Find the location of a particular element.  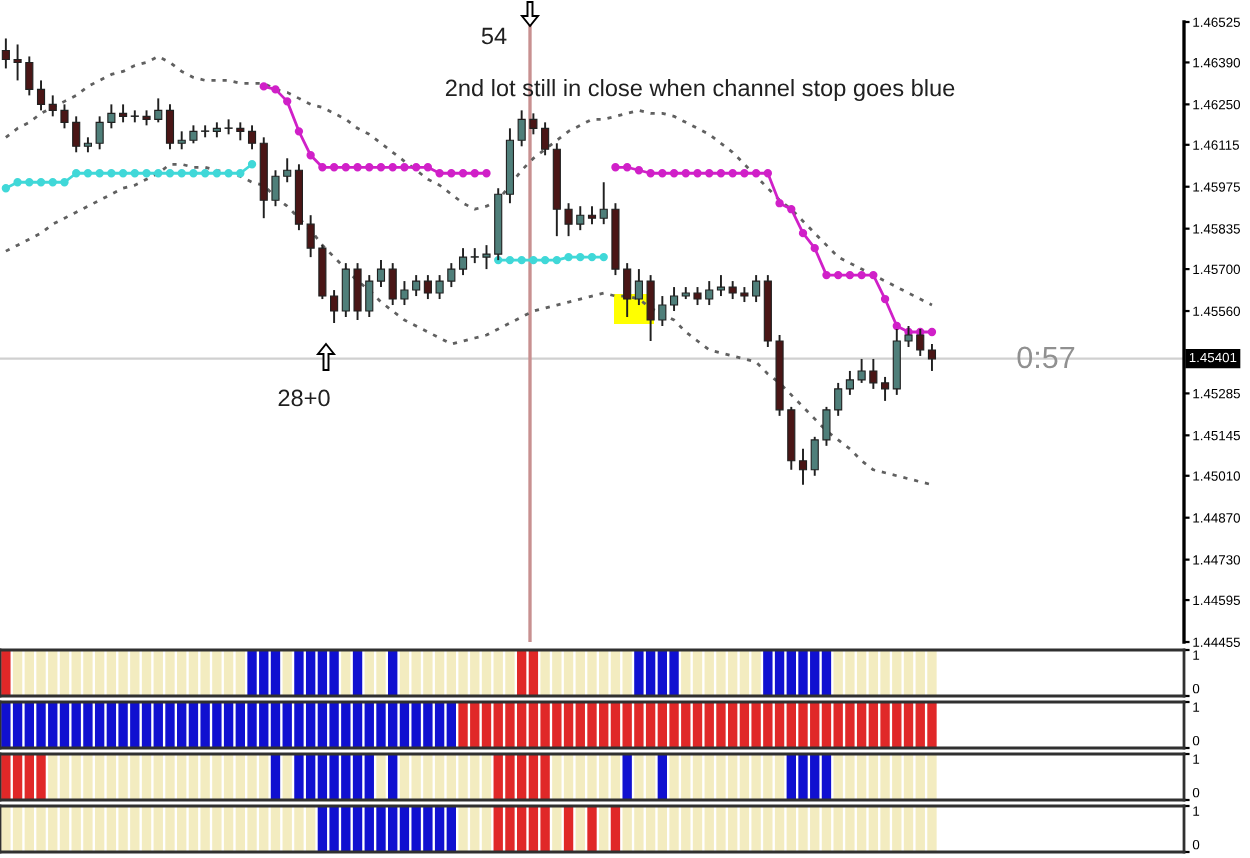

annotation: 2nd lot still in close when channel stop goes blue is located at coordinates (700, 90).